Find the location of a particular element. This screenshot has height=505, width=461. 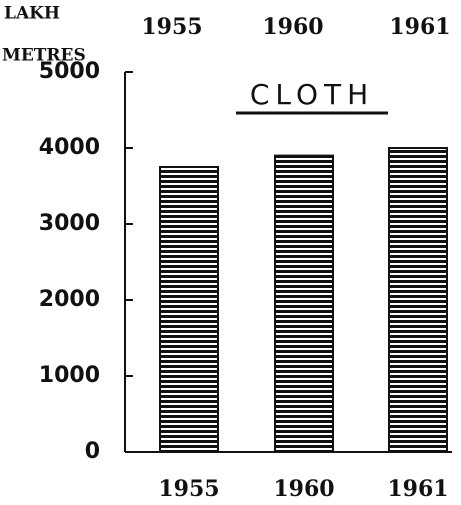

top-category-label: 1961 is located at coordinates (419, 27).